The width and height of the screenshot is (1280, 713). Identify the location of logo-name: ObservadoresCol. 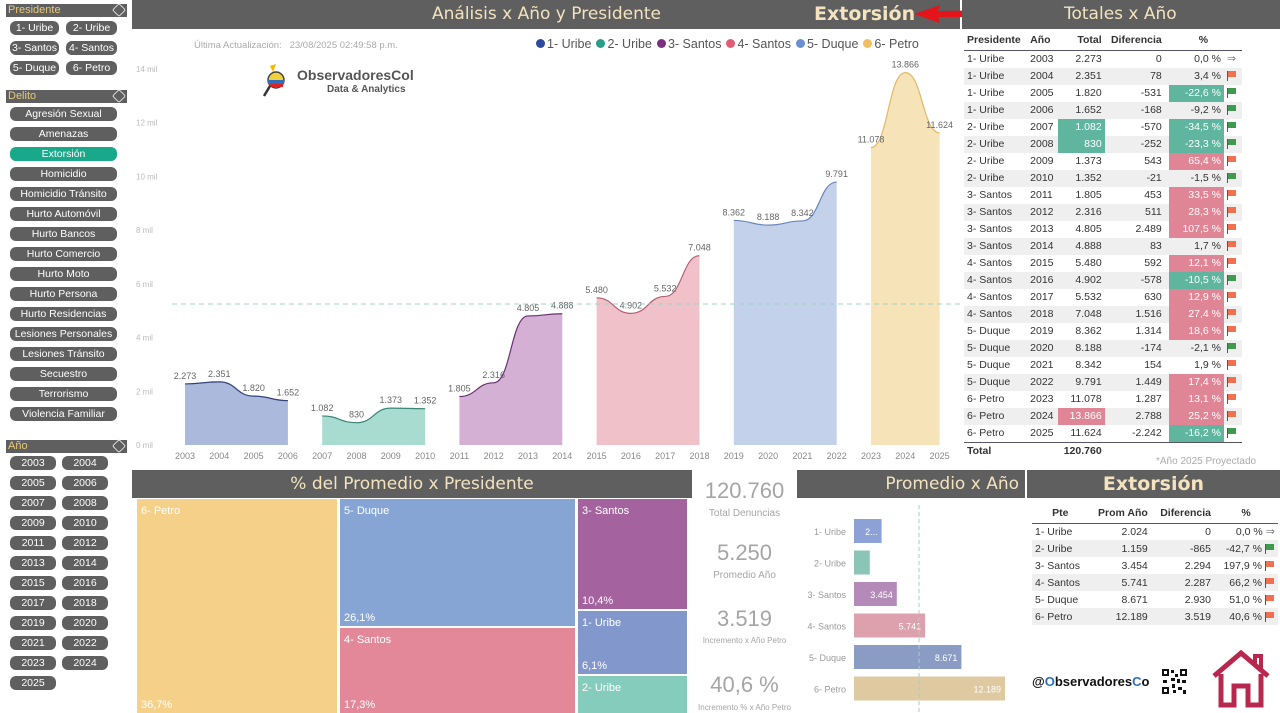
(355, 75).